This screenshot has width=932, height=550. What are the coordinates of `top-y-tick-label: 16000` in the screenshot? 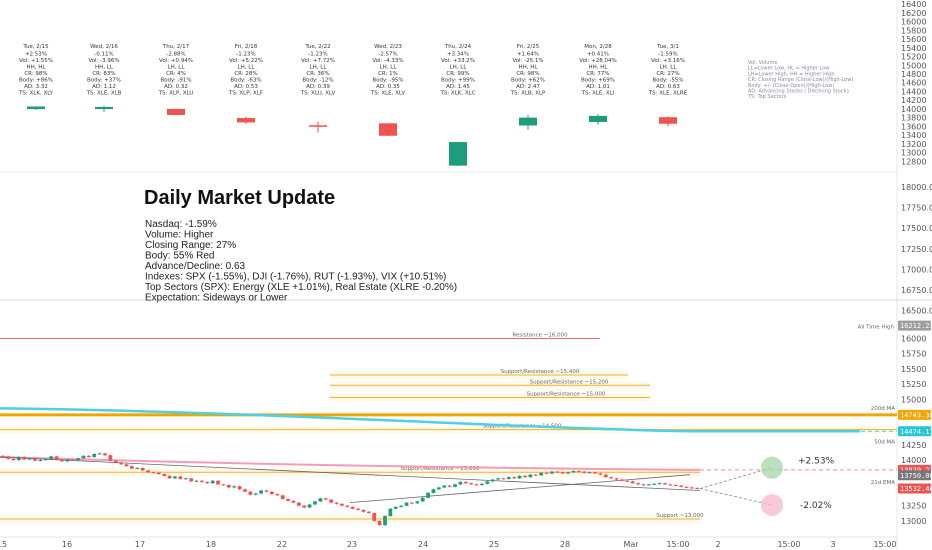 It's located at (913, 22).